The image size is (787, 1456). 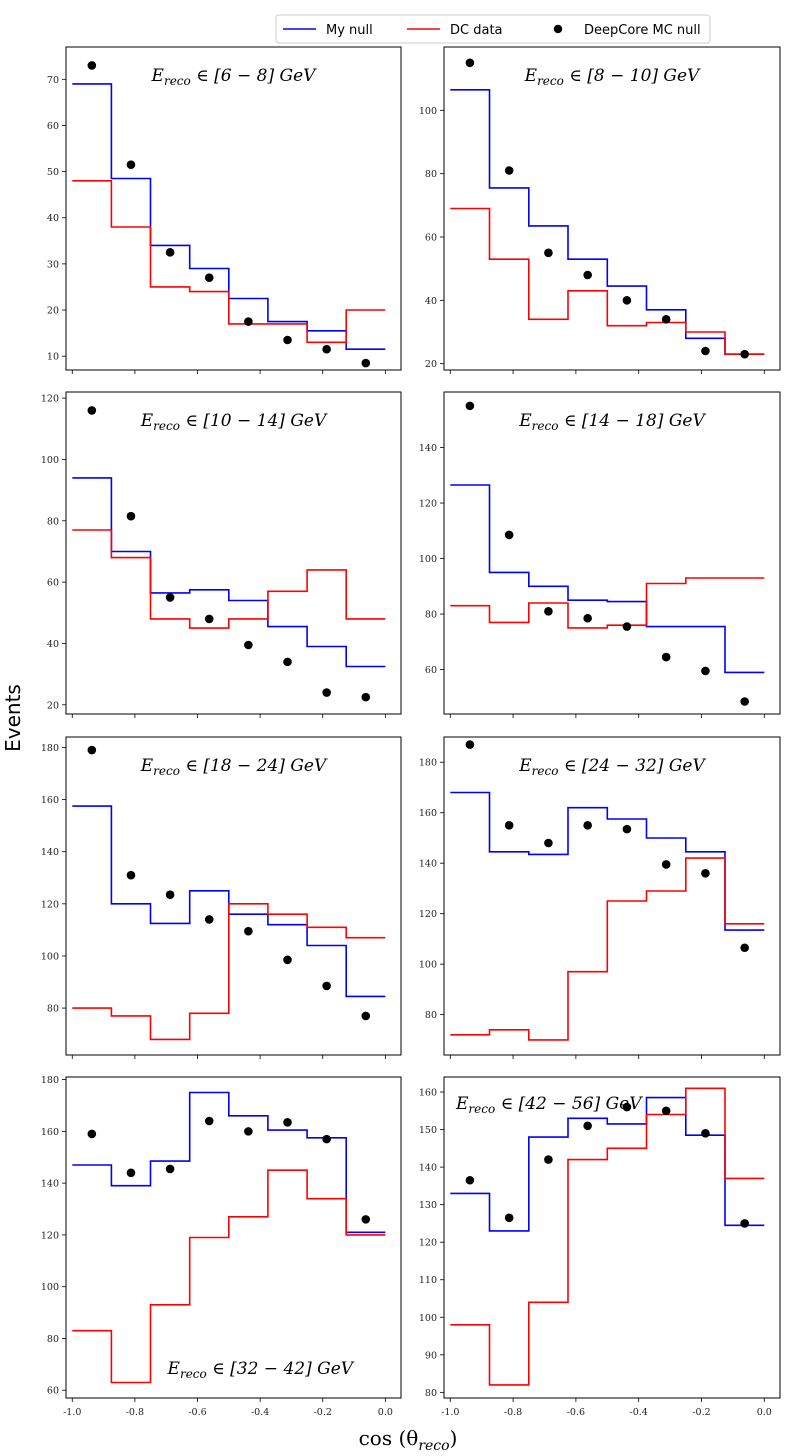 I want to click on panel-6: 80 100 120 140 160 180 Ereco ∈ [24 − 32] GeV, so click(x=600, y=897).